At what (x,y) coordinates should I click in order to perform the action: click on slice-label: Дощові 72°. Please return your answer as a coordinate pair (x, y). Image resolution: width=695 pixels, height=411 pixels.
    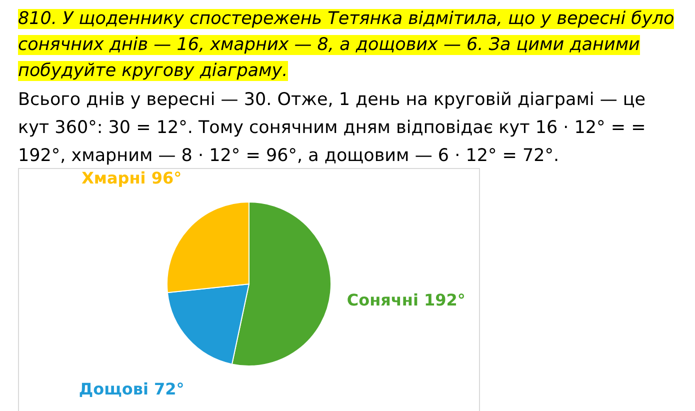
    Looking at the image, I should click on (131, 389).